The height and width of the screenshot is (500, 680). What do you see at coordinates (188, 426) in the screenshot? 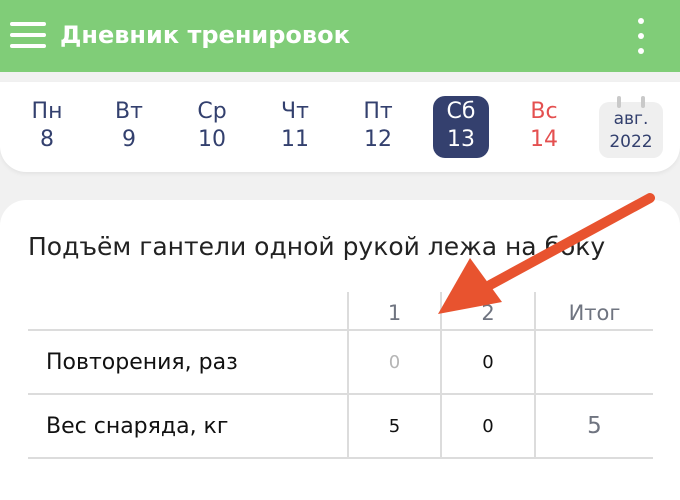
I see `row-label: Вес снаряда, кг` at bounding box center [188, 426].